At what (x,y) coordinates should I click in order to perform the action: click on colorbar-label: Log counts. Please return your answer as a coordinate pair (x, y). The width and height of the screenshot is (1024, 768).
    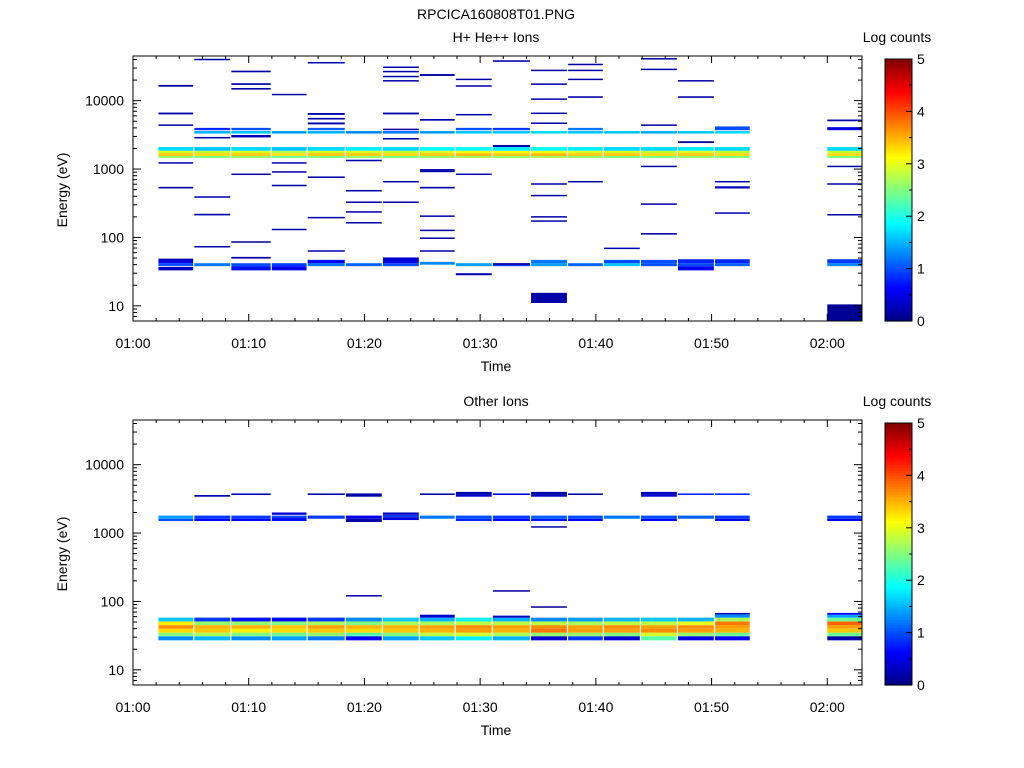
    Looking at the image, I should click on (897, 37).